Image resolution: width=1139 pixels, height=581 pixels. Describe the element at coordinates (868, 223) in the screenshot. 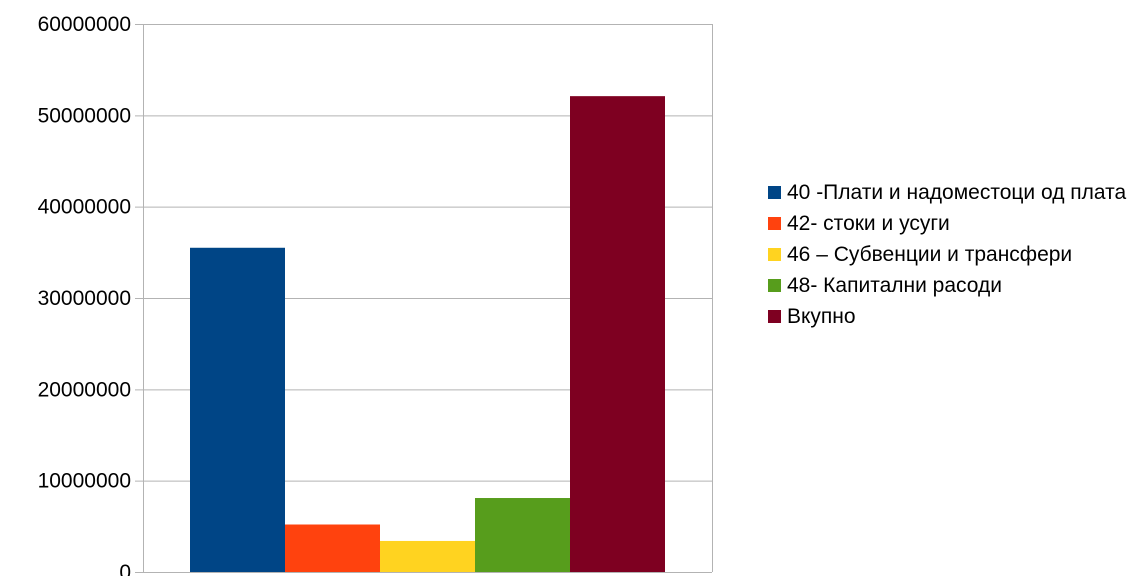

I see `legend-label: 42- стоки и усуги` at that location.